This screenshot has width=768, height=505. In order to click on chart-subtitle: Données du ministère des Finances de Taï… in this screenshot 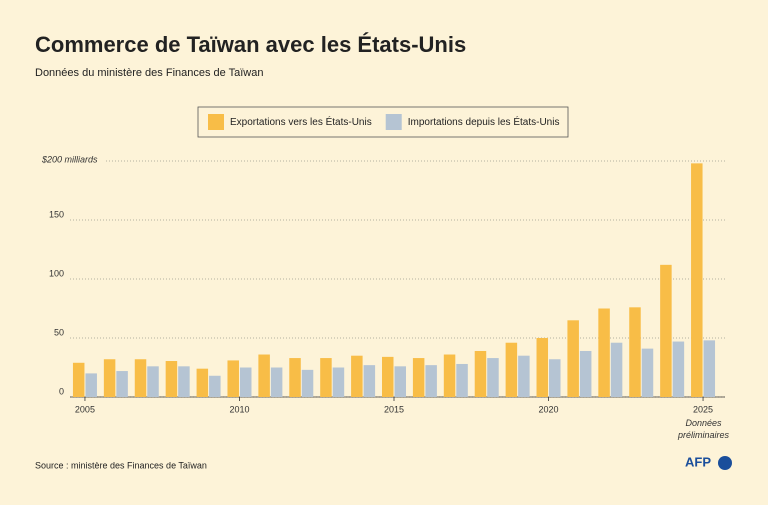, I will do `click(149, 73)`.